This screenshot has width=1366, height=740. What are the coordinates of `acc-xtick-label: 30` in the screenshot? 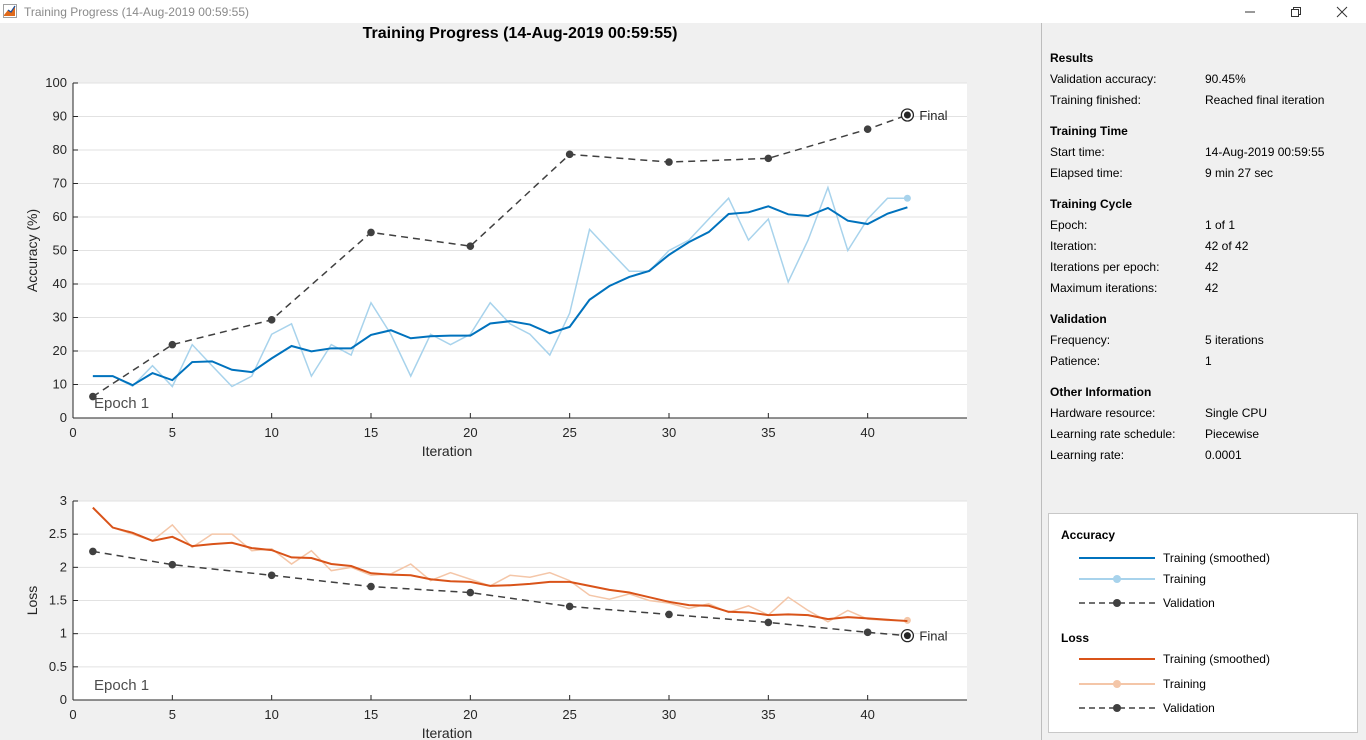 It's located at (669, 432).